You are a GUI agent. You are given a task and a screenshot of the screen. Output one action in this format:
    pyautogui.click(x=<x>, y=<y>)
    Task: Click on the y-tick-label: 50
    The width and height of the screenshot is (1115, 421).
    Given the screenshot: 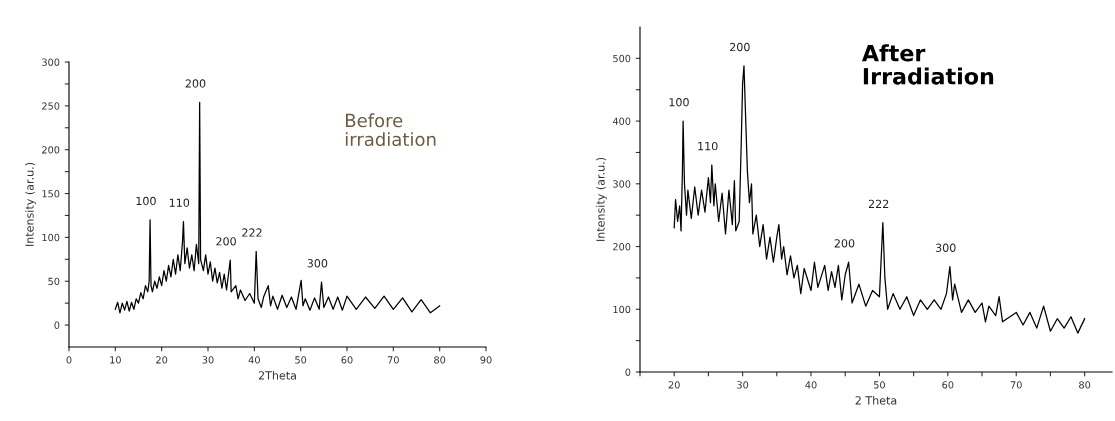 What is the action you would take?
    pyautogui.click(x=54, y=281)
    